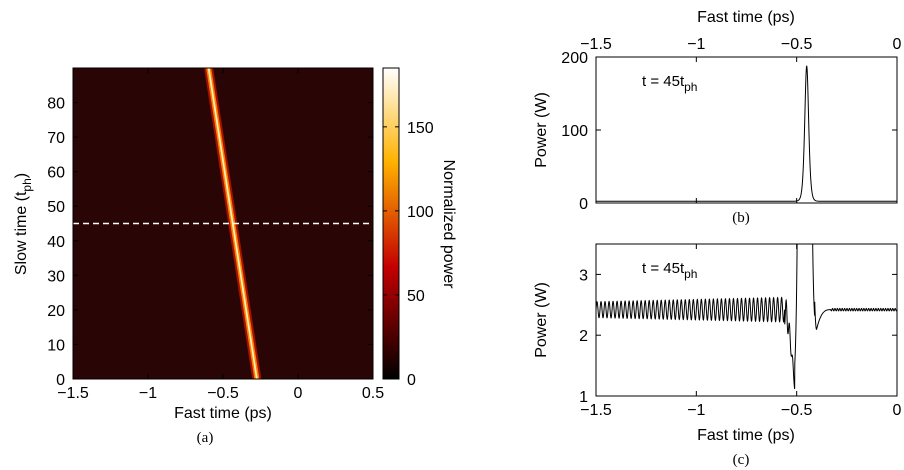 This screenshot has height=470, width=904. I want to click on panel-b-ylabel: Power (W), so click(541, 130).